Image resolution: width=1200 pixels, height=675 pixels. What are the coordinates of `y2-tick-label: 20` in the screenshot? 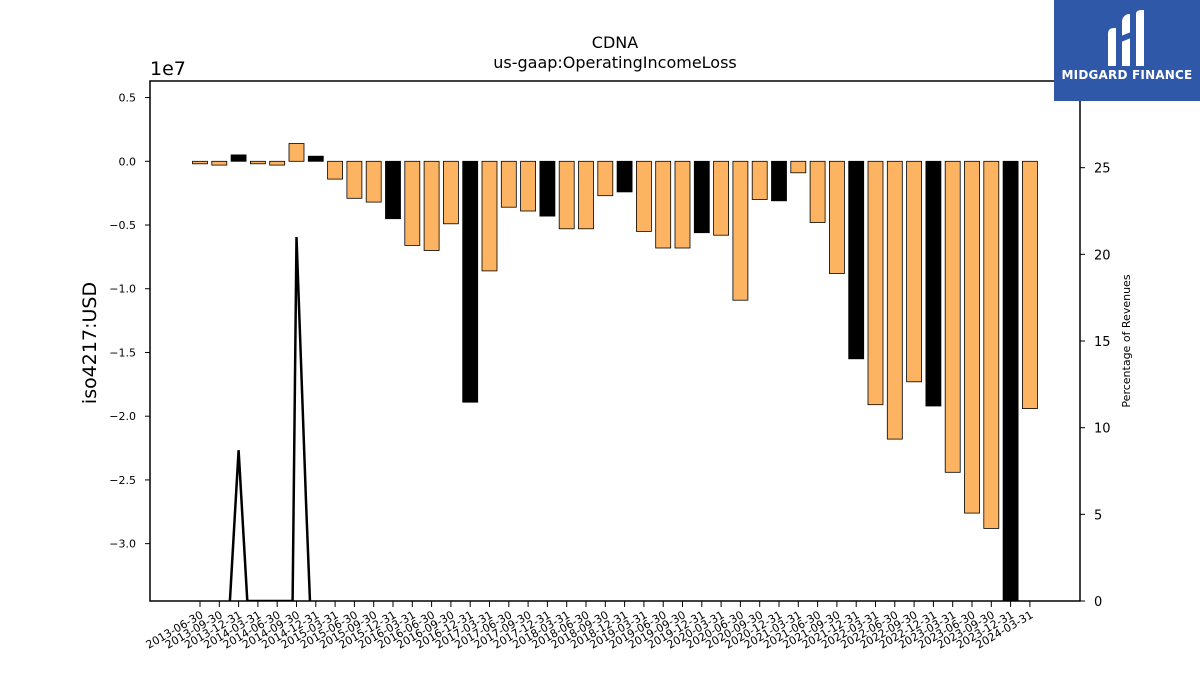 It's located at (1102, 255).